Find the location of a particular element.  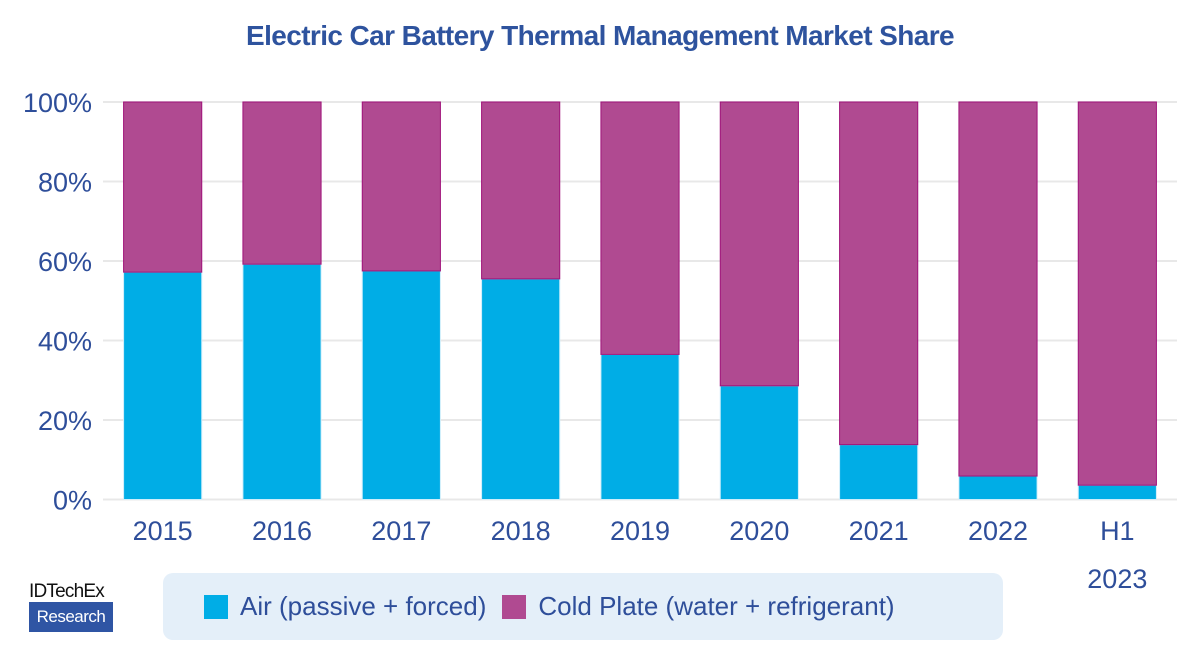

x-tick-label: 2017 is located at coordinates (401, 531).